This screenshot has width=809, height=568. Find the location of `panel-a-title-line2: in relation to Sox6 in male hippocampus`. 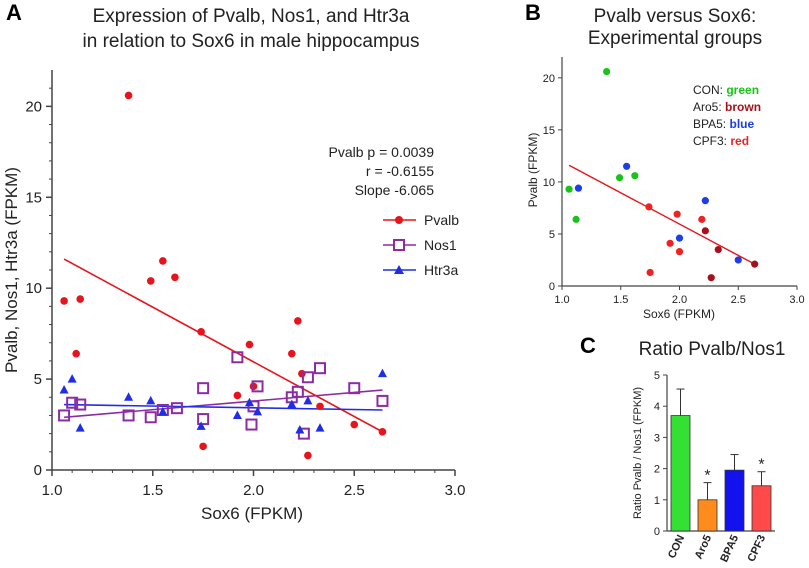

panel-a-title-line2: in relation to Sox6 in male hippocampus is located at coordinates (251, 41).